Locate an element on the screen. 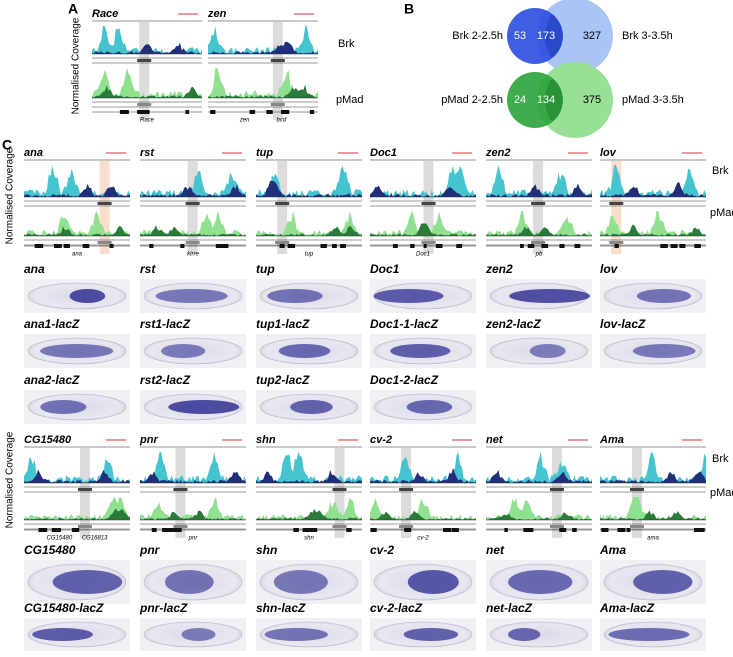 The image size is (733, 657). panel-label: B is located at coordinates (409, 9).